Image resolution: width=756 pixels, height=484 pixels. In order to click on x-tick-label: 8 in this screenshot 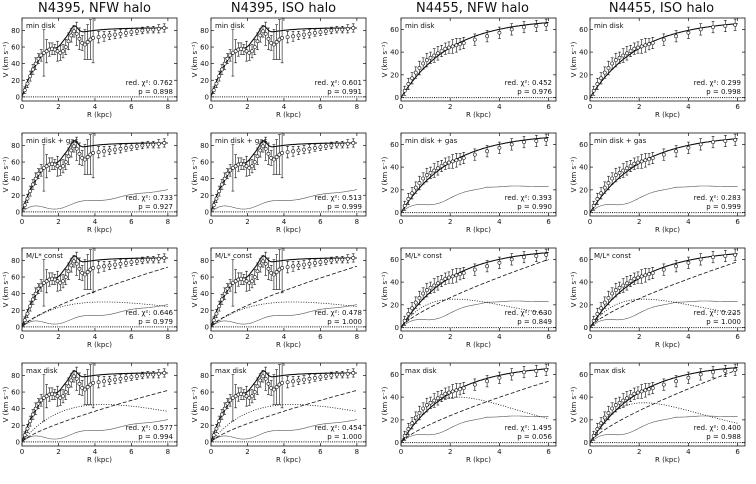, I will do `click(357, 222)`.